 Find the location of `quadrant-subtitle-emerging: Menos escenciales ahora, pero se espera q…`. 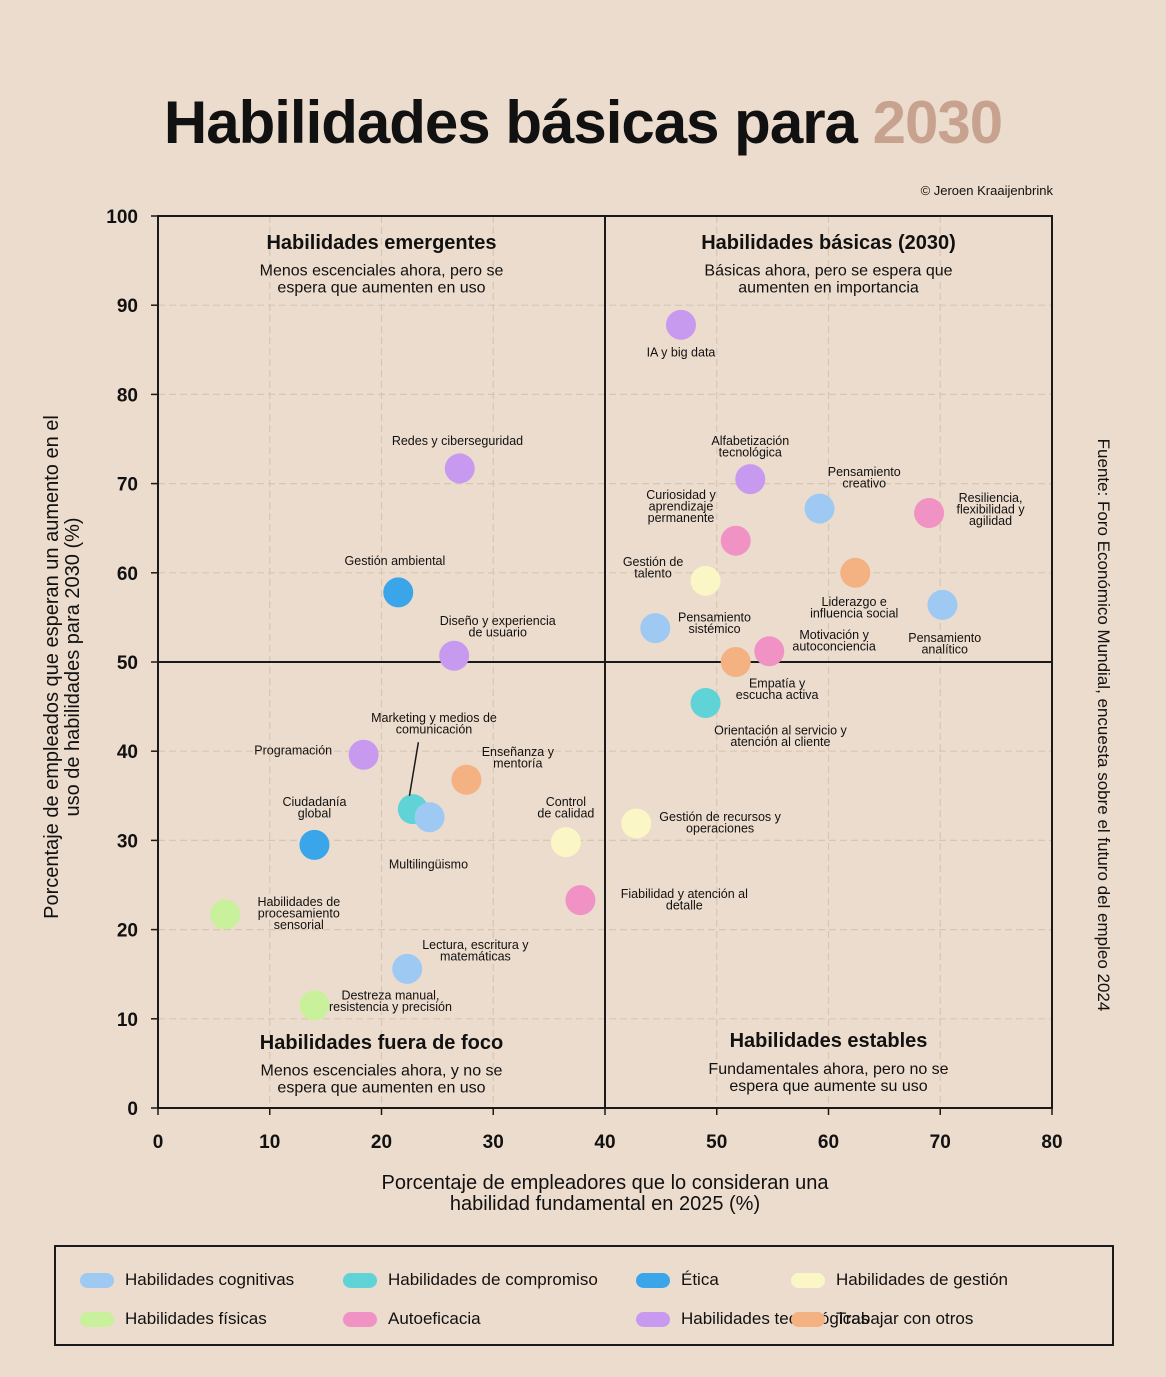

quadrant-subtitle-emerging: Menos escenciales ahora, pero se espera q… is located at coordinates (382, 280).